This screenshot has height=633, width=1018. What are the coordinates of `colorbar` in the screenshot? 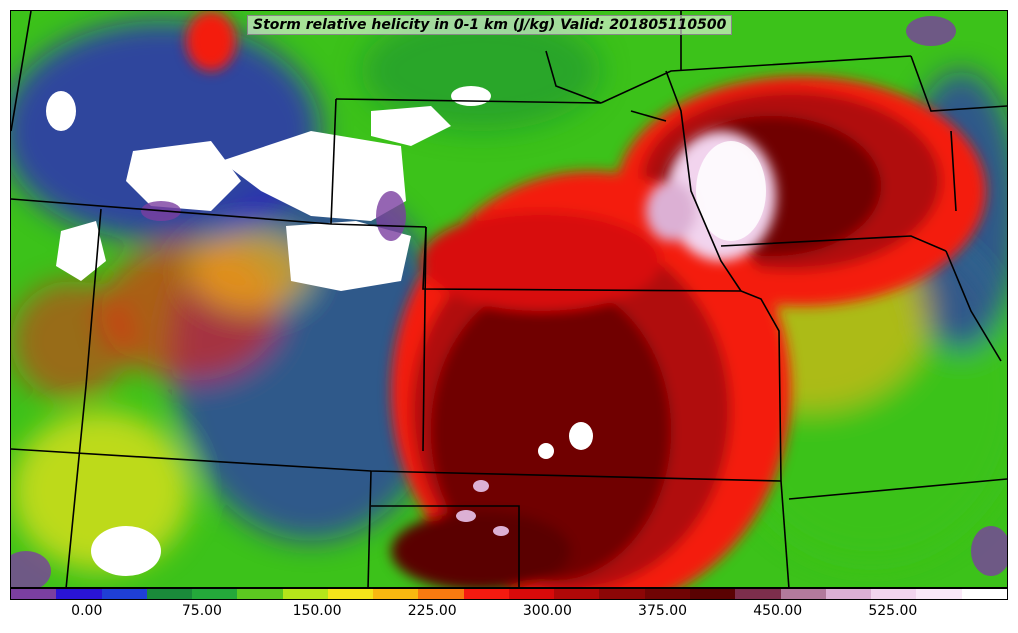 It's located at (509, 594).